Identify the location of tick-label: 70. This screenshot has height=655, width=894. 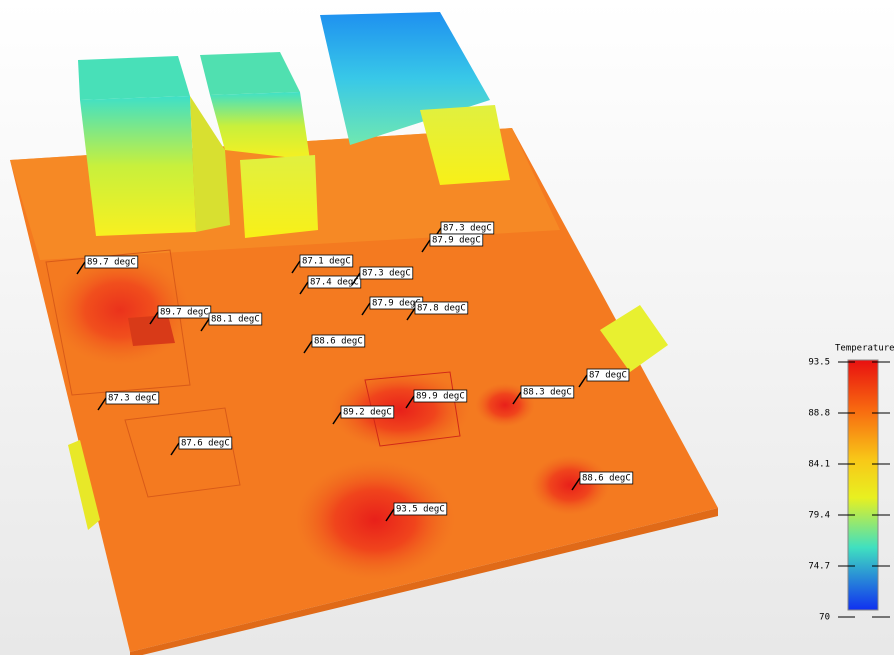
(824, 618).